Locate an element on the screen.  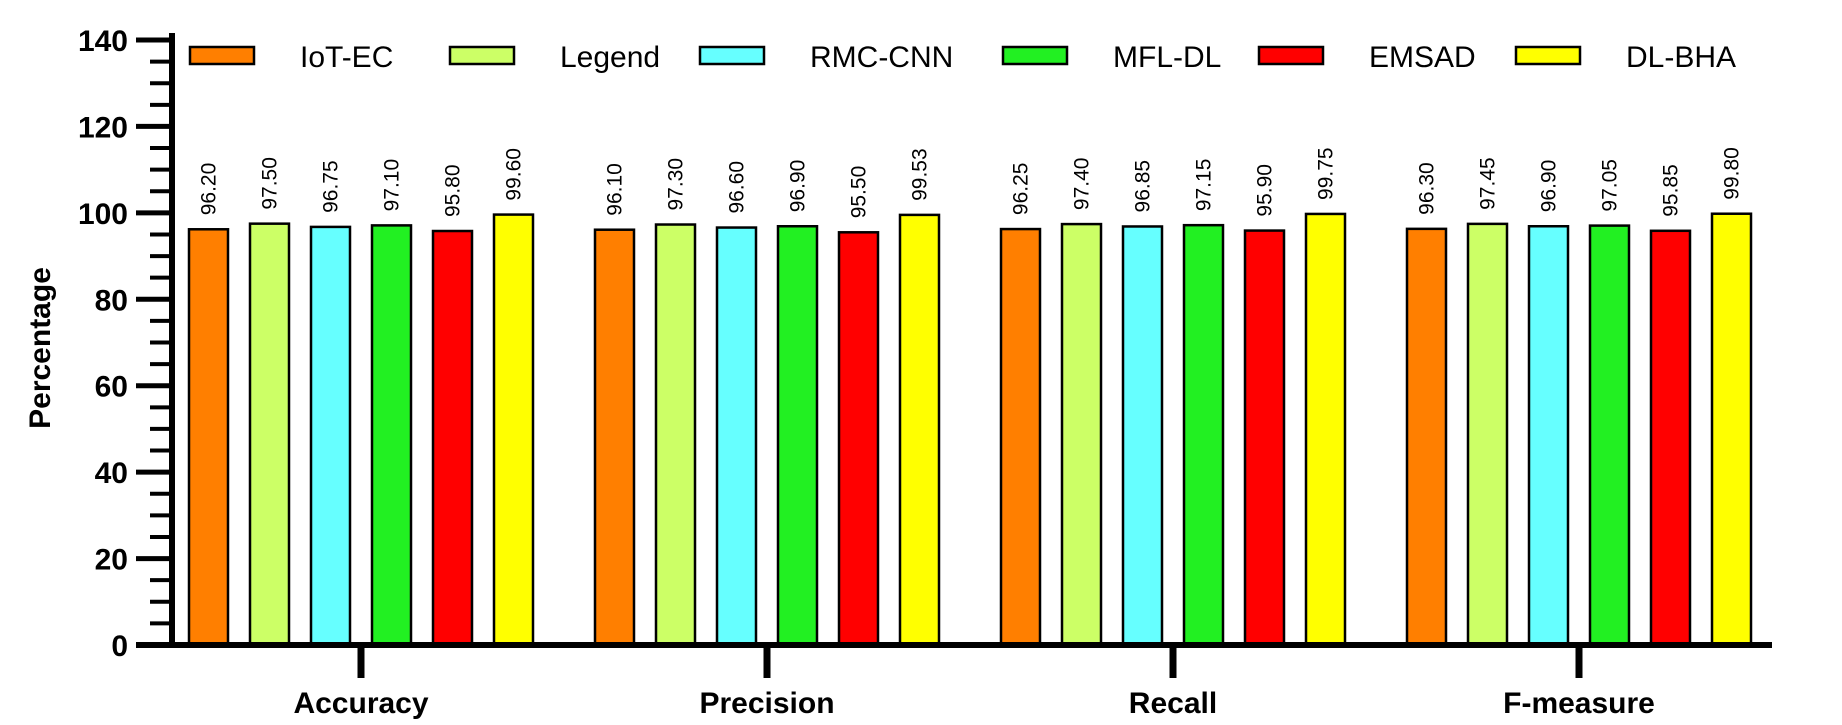
data-label: 99.75 is located at coordinates (1326, 173).